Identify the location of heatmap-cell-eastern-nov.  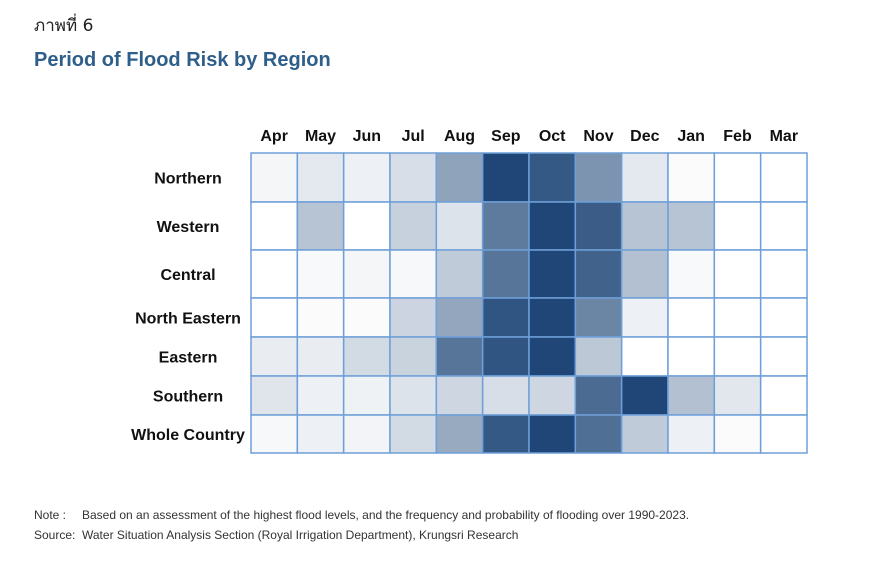
(598, 356).